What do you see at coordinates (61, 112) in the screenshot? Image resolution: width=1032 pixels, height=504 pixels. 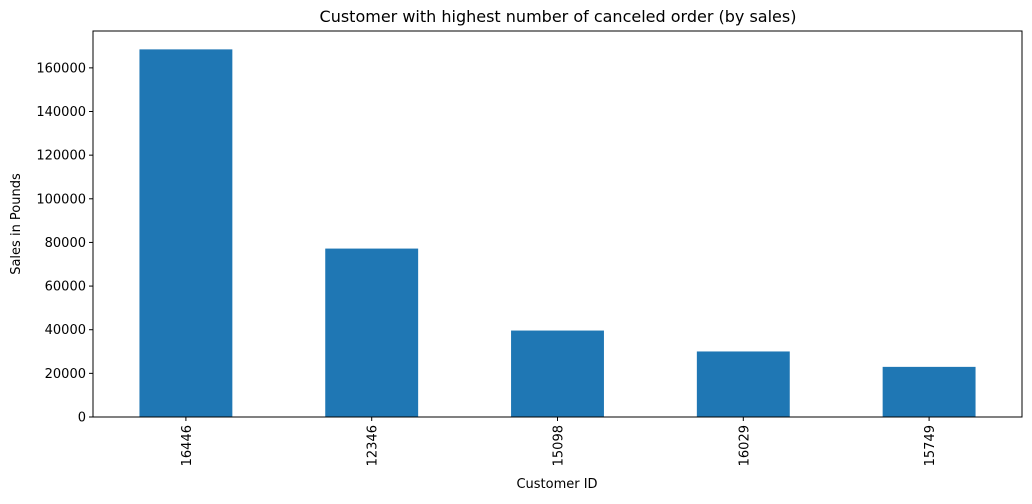 I see `y-tick-label: 140000` at bounding box center [61, 112].